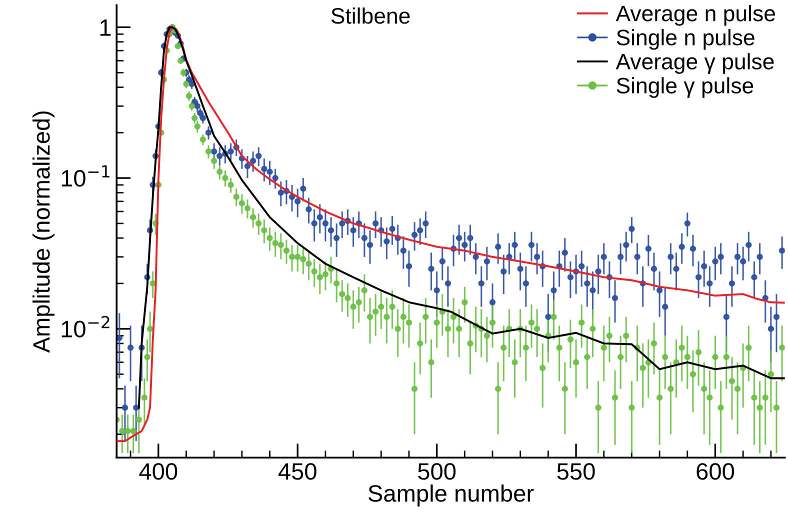 This screenshot has height=520, width=788. Describe the element at coordinates (576, 471) in the screenshot. I see `x-tick-label: 550` at that location.